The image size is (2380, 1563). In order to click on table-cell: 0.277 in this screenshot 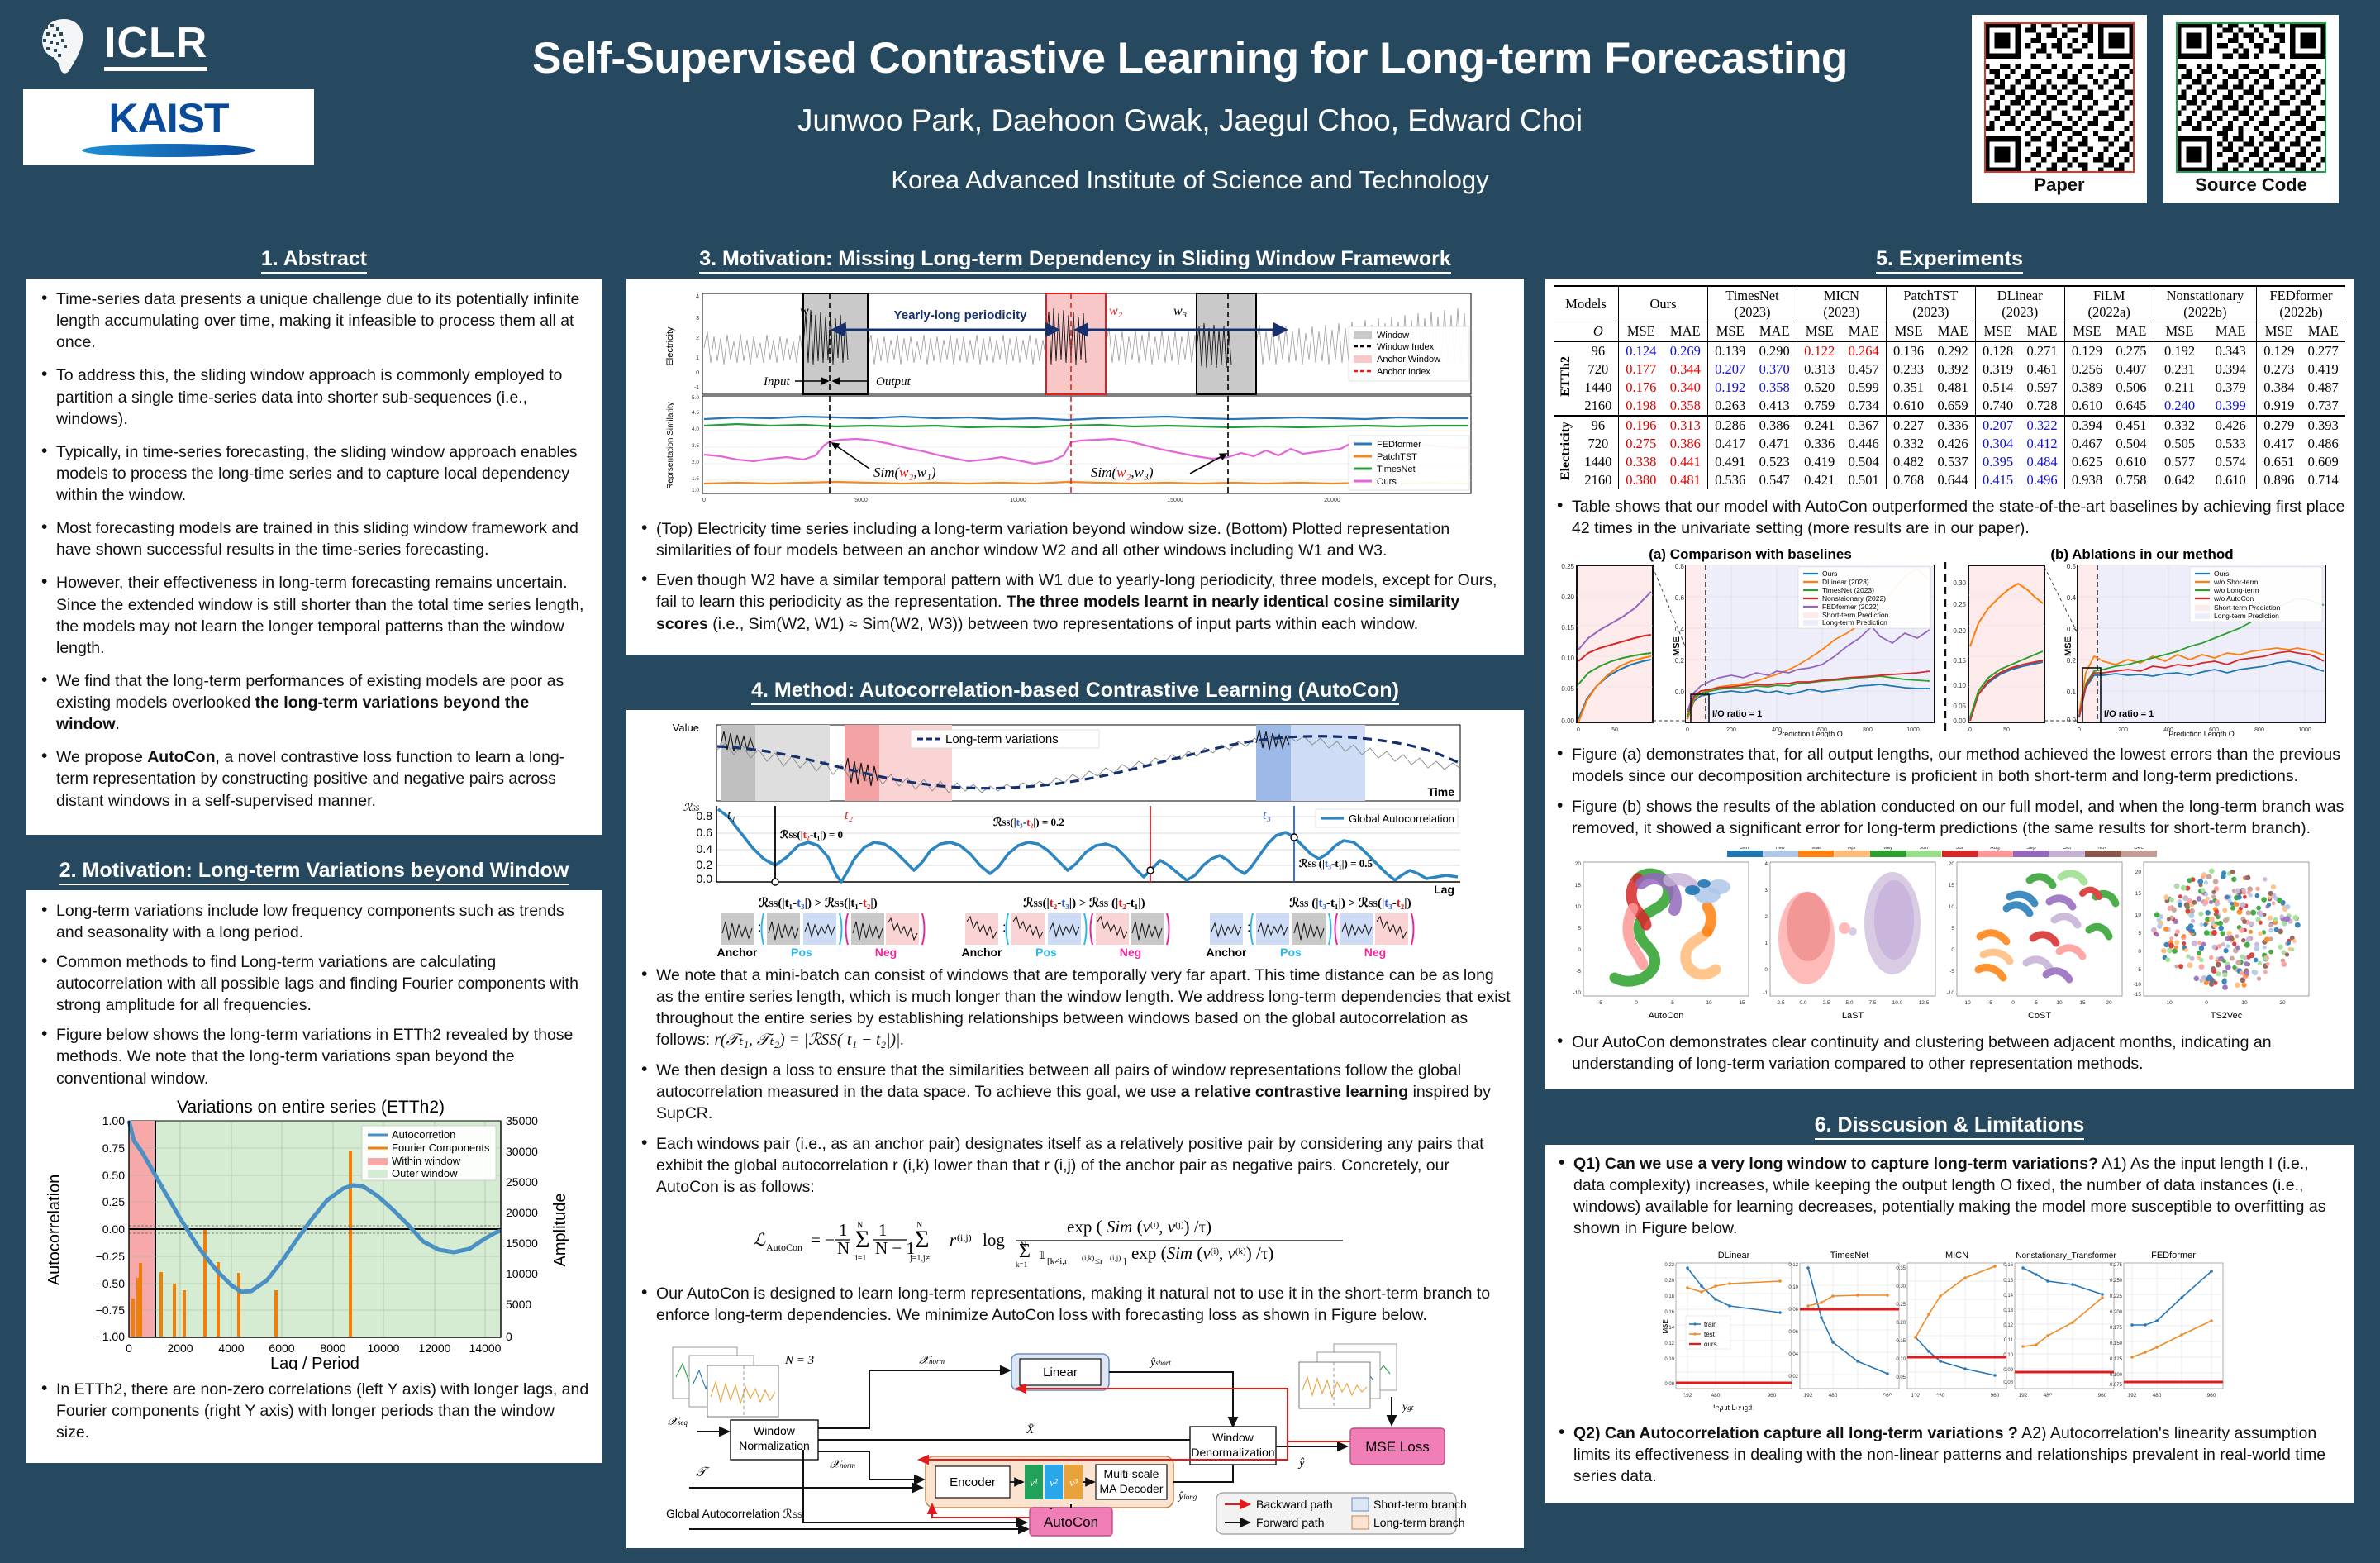, I will do `click(2323, 351)`.